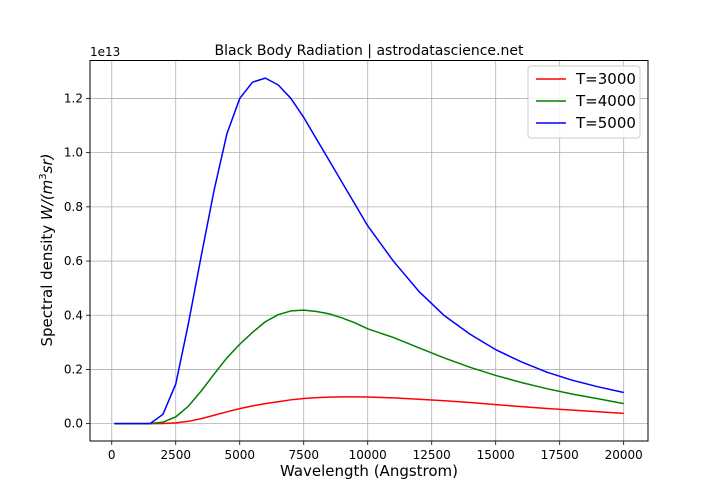  What do you see at coordinates (73, 98) in the screenshot?
I see `y-tick-label: 1.2` at bounding box center [73, 98].